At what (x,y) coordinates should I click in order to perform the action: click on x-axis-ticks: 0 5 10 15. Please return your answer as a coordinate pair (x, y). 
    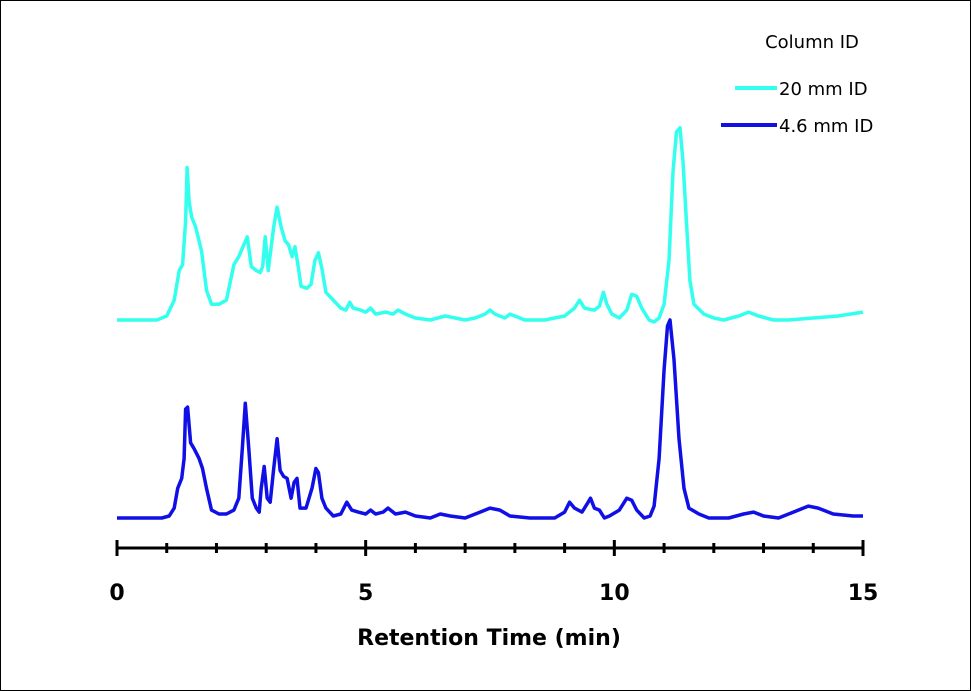
    Looking at the image, I should click on (493, 573).